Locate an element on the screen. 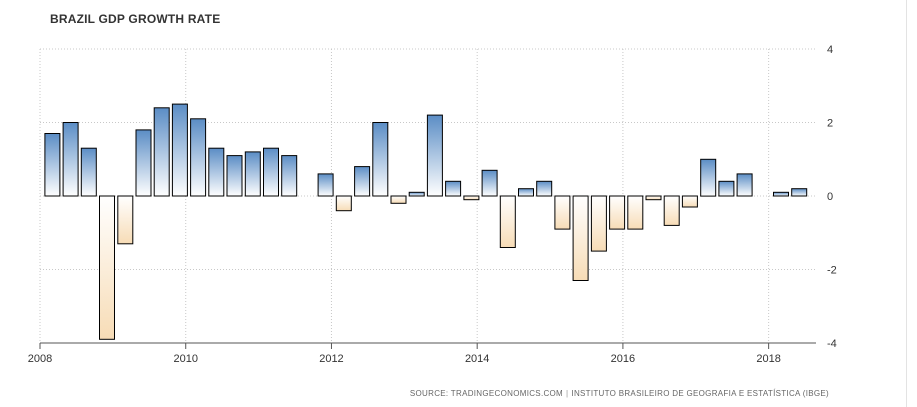  x-tick-label: 2008 is located at coordinates (40, 359).